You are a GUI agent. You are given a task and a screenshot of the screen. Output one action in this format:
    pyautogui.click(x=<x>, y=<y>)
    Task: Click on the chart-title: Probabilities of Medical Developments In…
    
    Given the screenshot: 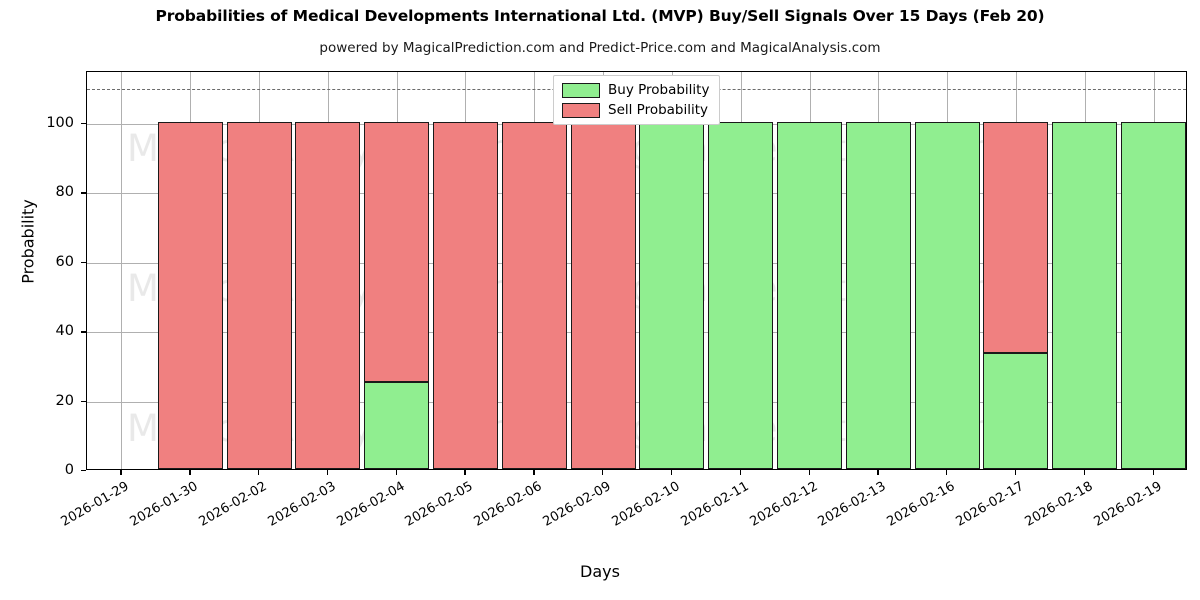 What is the action you would take?
    pyautogui.click(x=600, y=16)
    